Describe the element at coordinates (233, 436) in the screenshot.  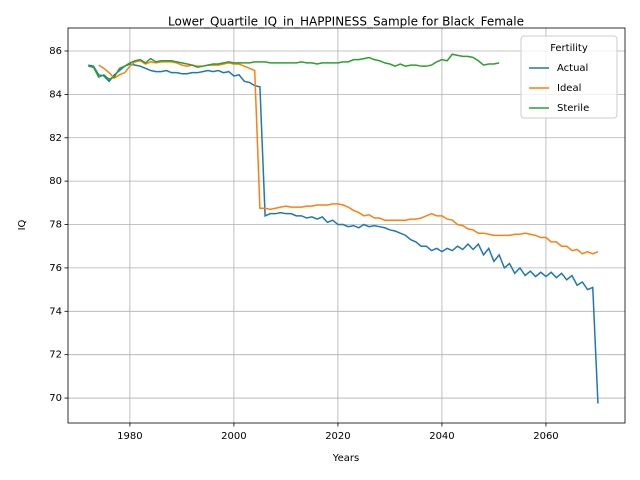
I see `x-tick-label: 2000` at that location.